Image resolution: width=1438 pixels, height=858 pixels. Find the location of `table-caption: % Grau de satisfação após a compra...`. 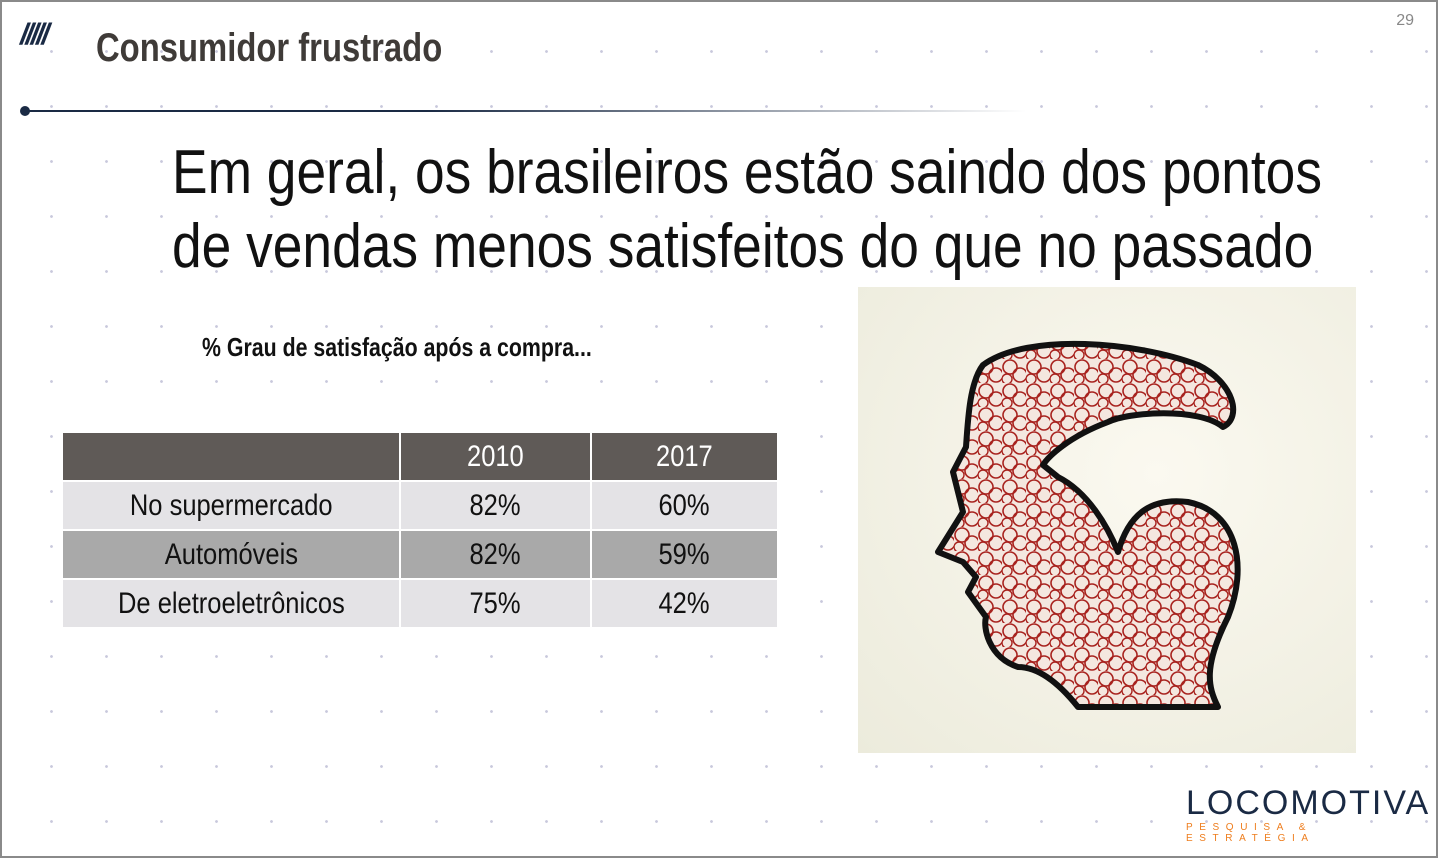

table-caption: % Grau de satisfação após a compra... is located at coordinates (397, 347).